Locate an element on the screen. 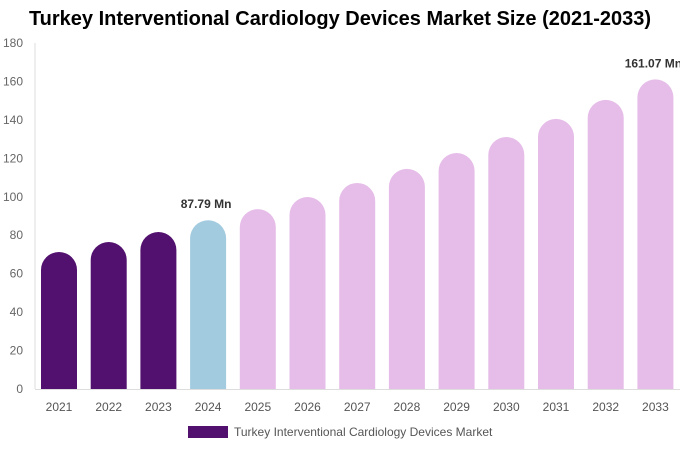 The width and height of the screenshot is (680, 450). y-tick-label: 60 is located at coordinates (17, 274).